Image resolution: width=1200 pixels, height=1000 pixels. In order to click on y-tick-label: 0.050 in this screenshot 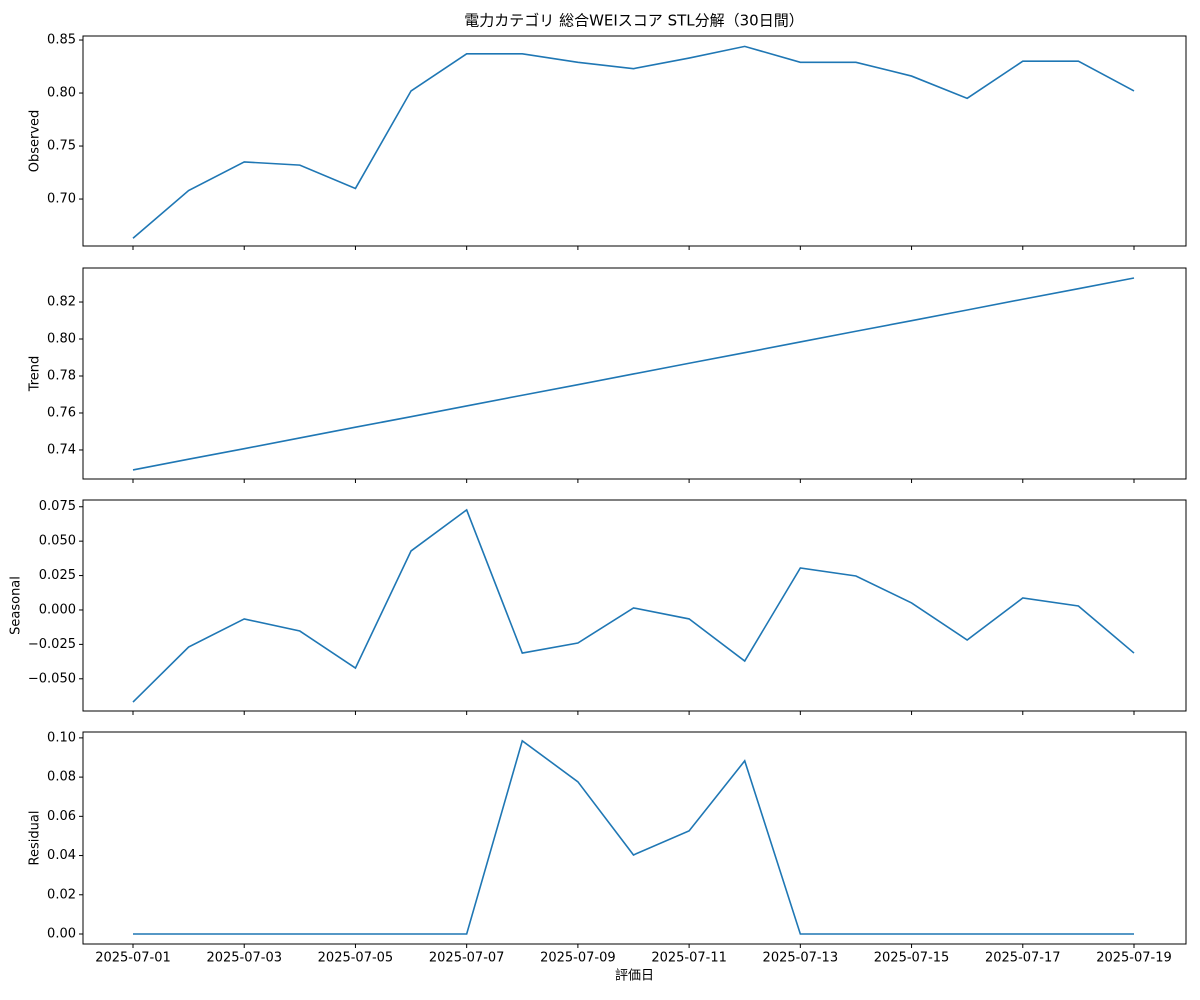, I will do `click(57, 541)`.